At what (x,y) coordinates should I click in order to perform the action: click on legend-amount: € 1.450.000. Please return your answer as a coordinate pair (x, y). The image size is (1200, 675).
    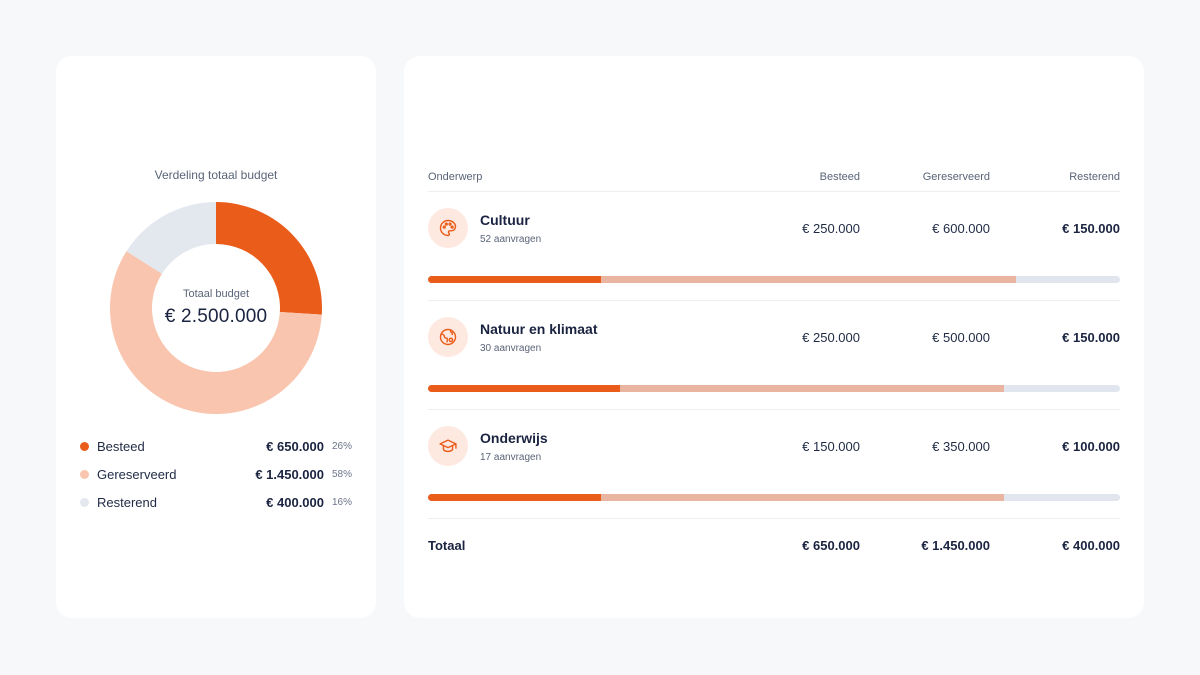
    Looking at the image, I should click on (289, 474).